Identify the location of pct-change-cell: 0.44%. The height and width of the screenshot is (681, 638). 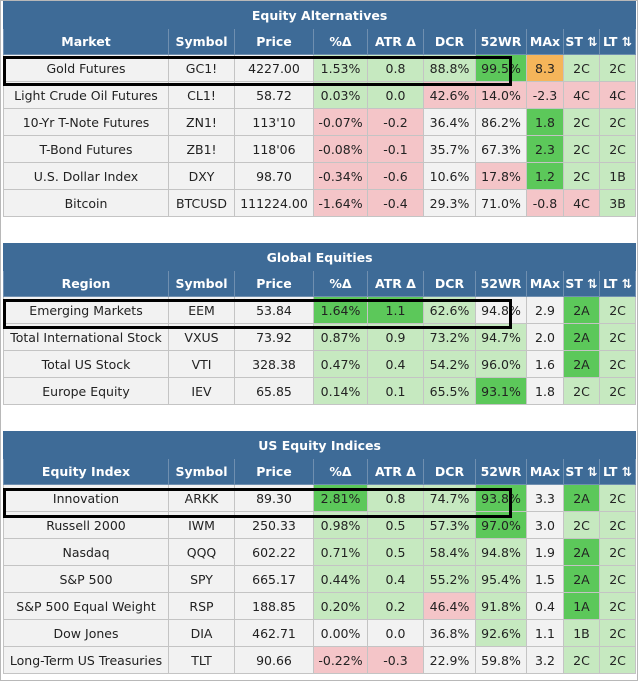
(340, 579).